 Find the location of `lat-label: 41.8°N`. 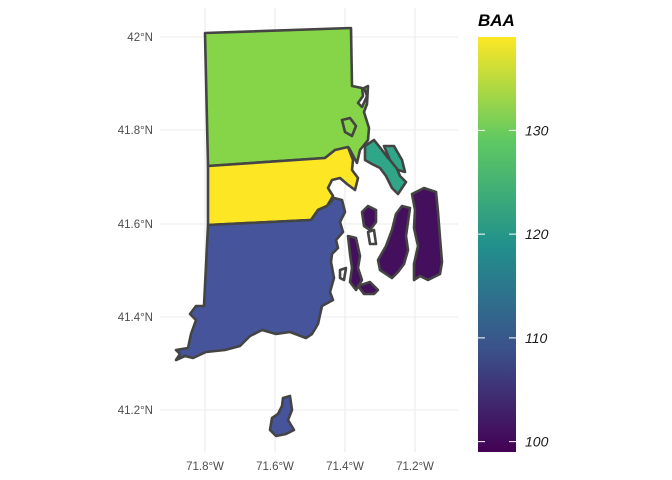

lat-label: 41.8°N is located at coordinates (135, 131).